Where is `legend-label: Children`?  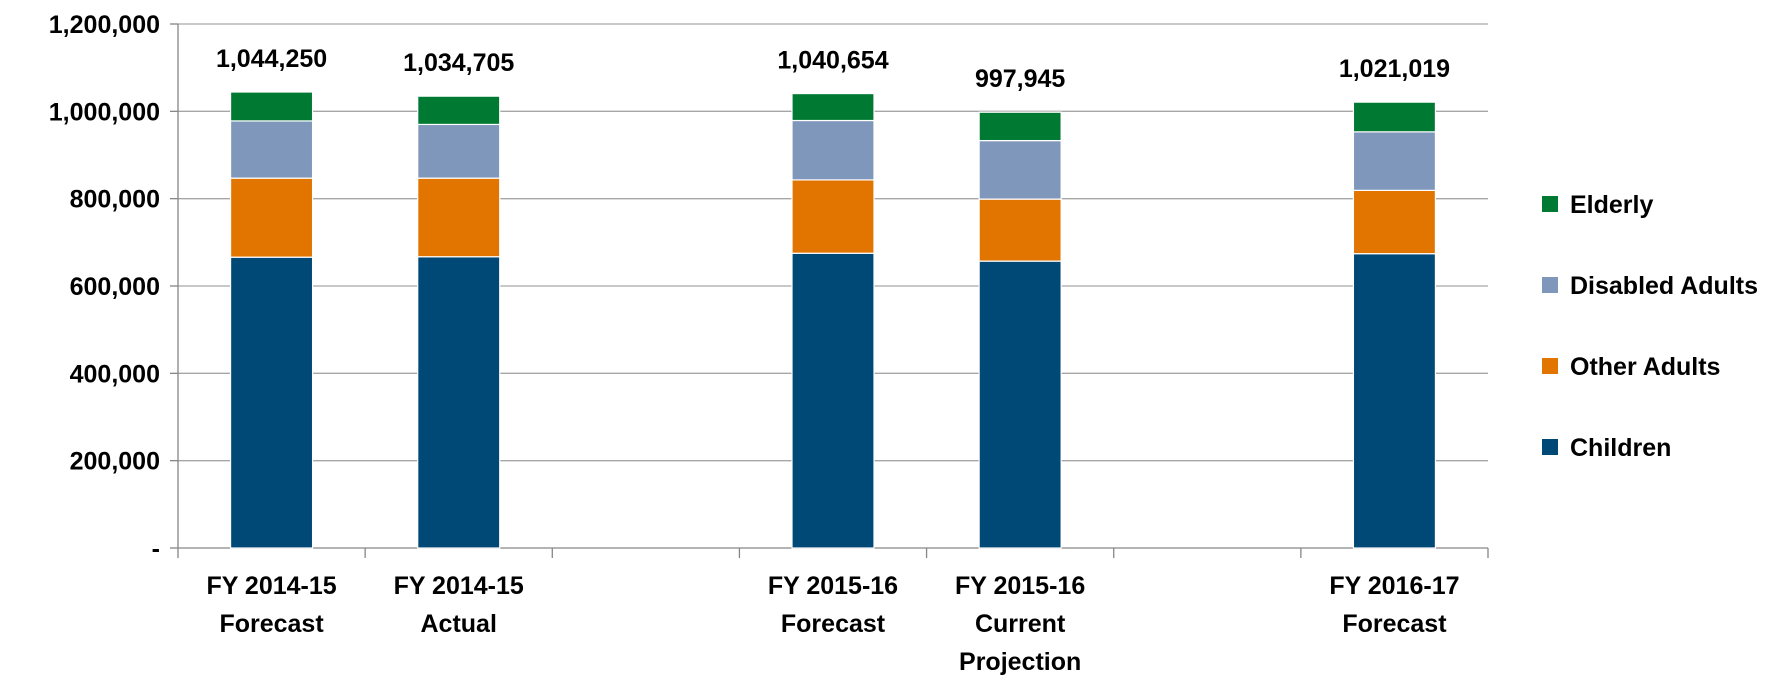 legend-label: Children is located at coordinates (1620, 448).